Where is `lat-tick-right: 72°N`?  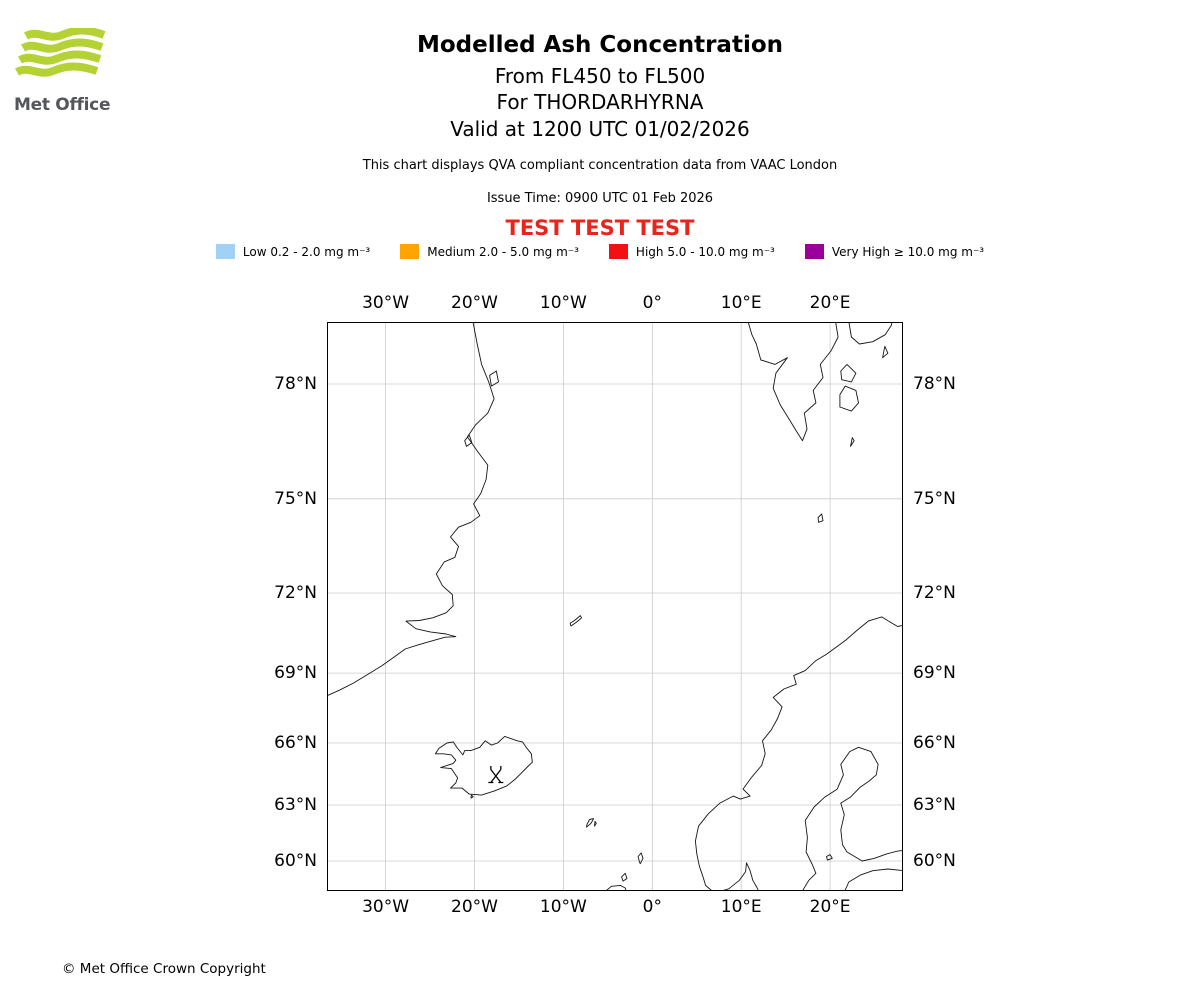
lat-tick-right: 72°N is located at coordinates (934, 593).